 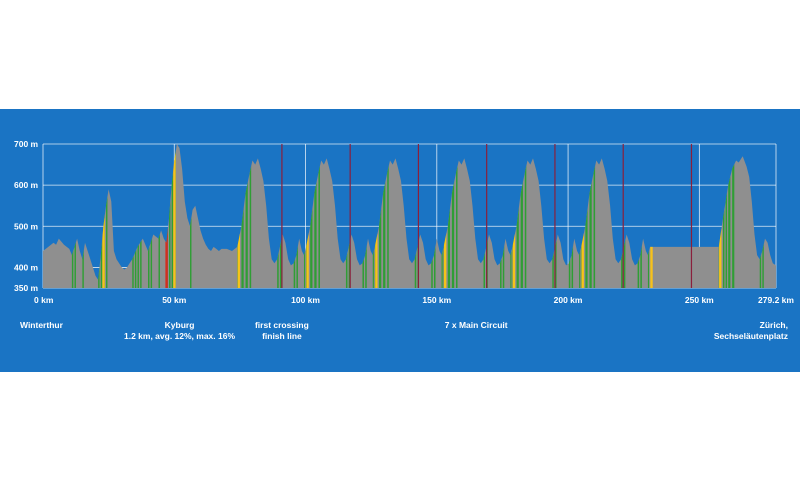 I want to click on y-tick-label: 400 m, so click(x=26, y=267).